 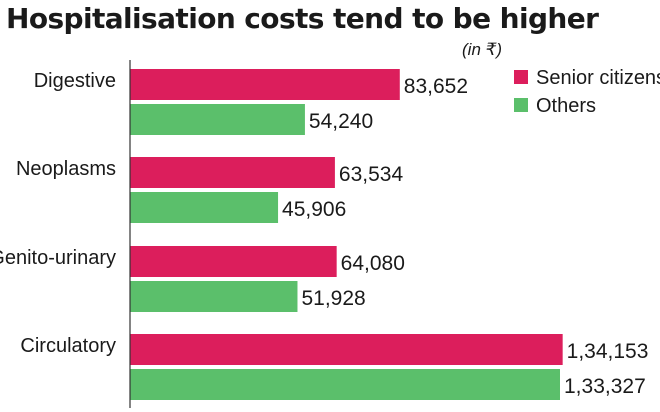 What do you see at coordinates (608, 351) in the screenshot?
I see `value-label: 1,34,153` at bounding box center [608, 351].